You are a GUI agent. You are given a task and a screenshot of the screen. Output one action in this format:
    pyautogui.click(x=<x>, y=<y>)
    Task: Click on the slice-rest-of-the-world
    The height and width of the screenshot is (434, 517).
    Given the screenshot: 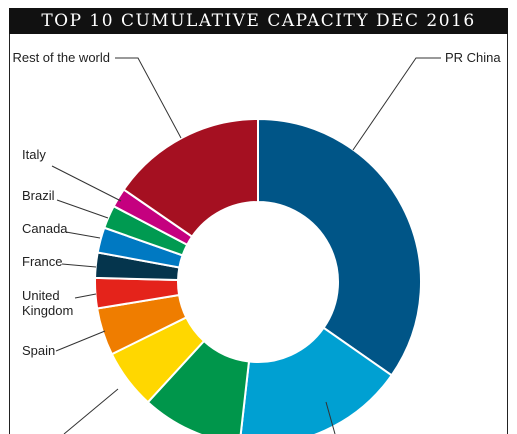 What is the action you would take?
    pyautogui.click(x=190, y=178)
    